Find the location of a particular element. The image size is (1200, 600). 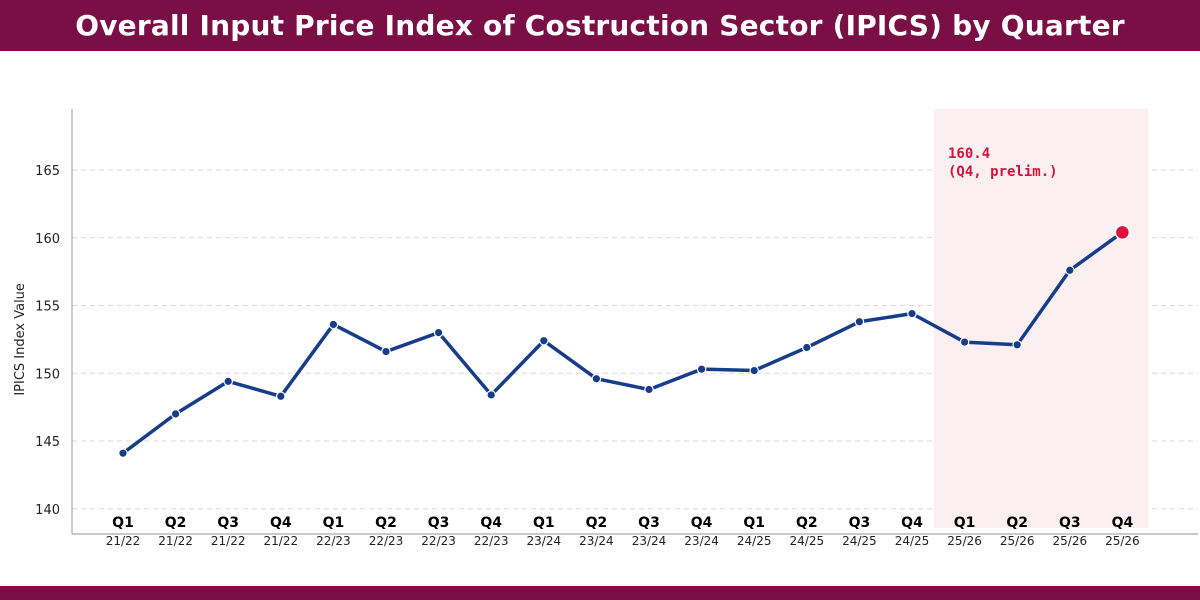

highlight-band-layer is located at coordinates (1041, 318).